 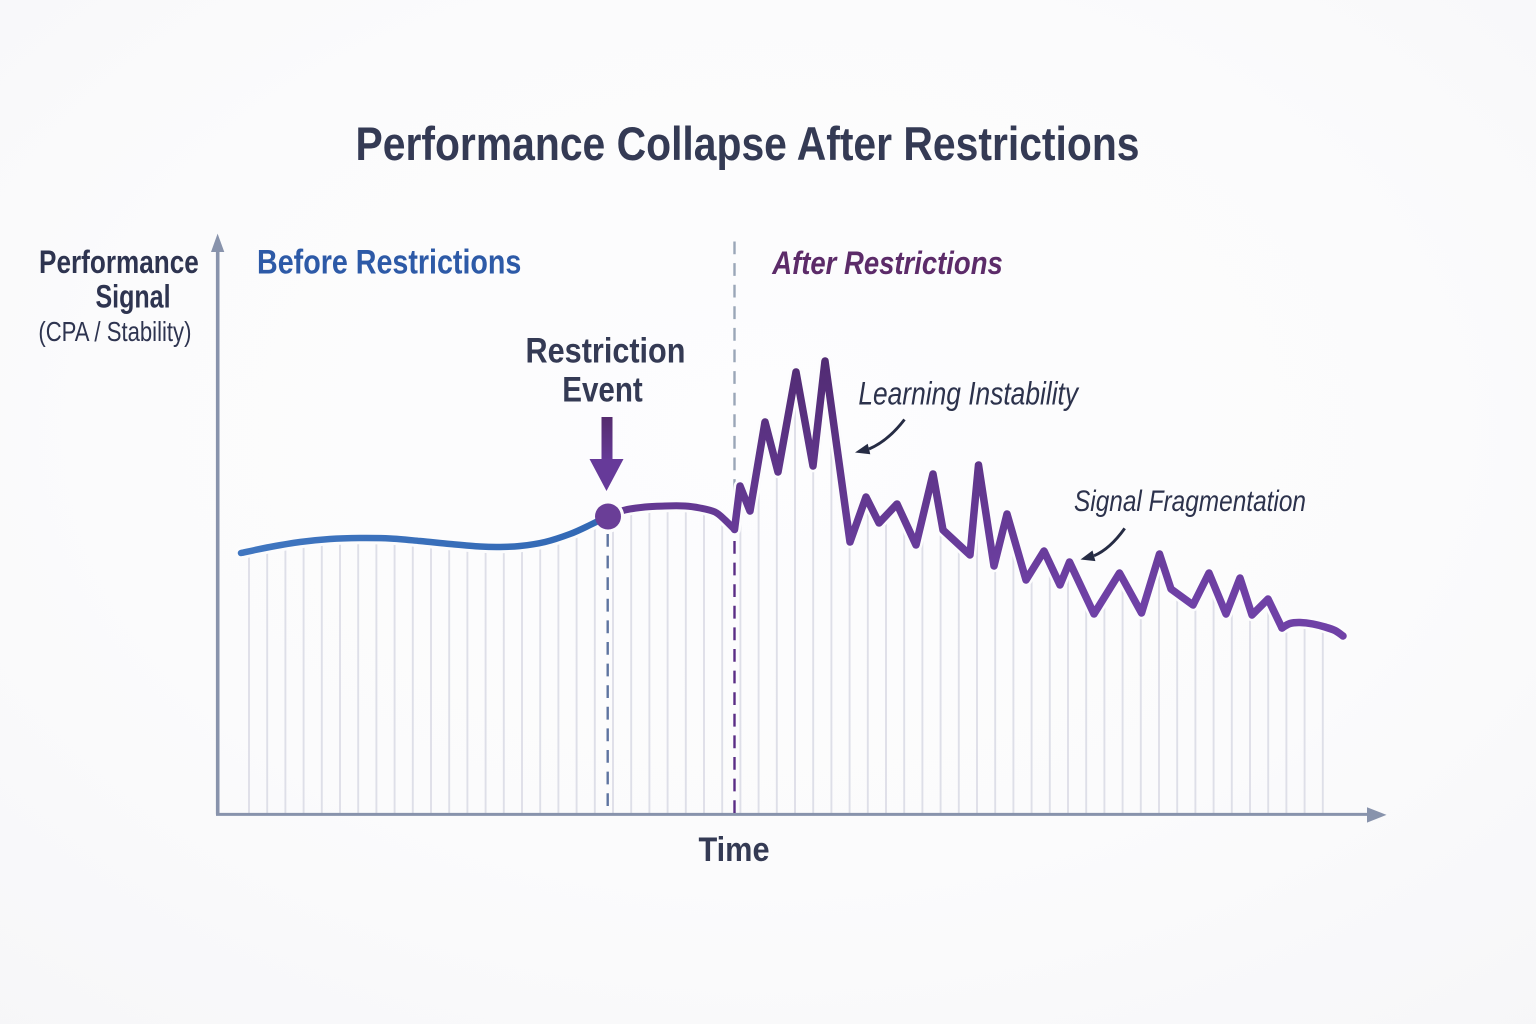 I want to click on svg-text: Performance, so click(x=119, y=262).